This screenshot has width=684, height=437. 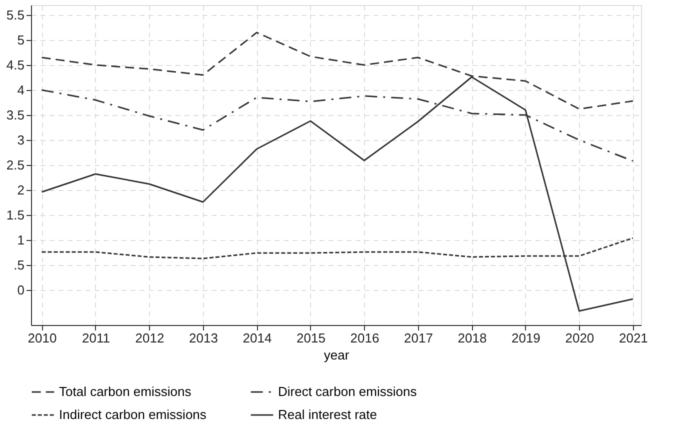 What do you see at coordinates (337, 355) in the screenshot?
I see `x-axis-title: year` at bounding box center [337, 355].